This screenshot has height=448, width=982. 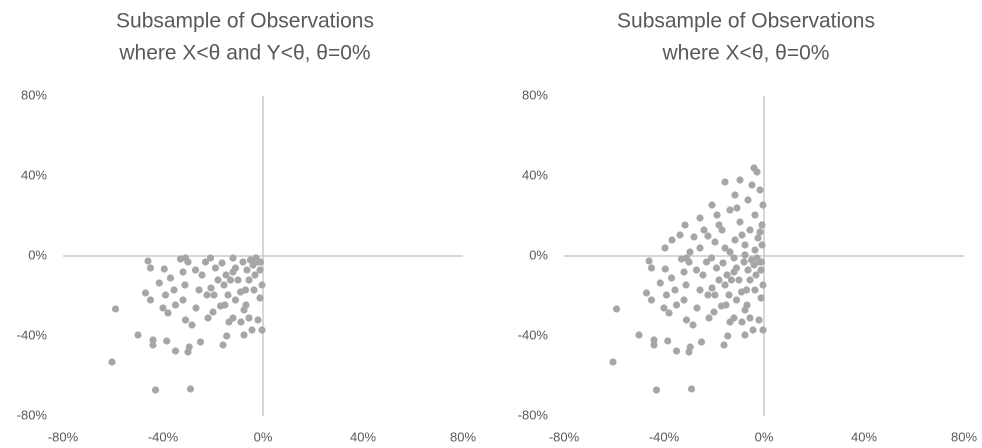 What do you see at coordinates (363, 436) in the screenshot?
I see `x-tick-label: 40%` at bounding box center [363, 436].